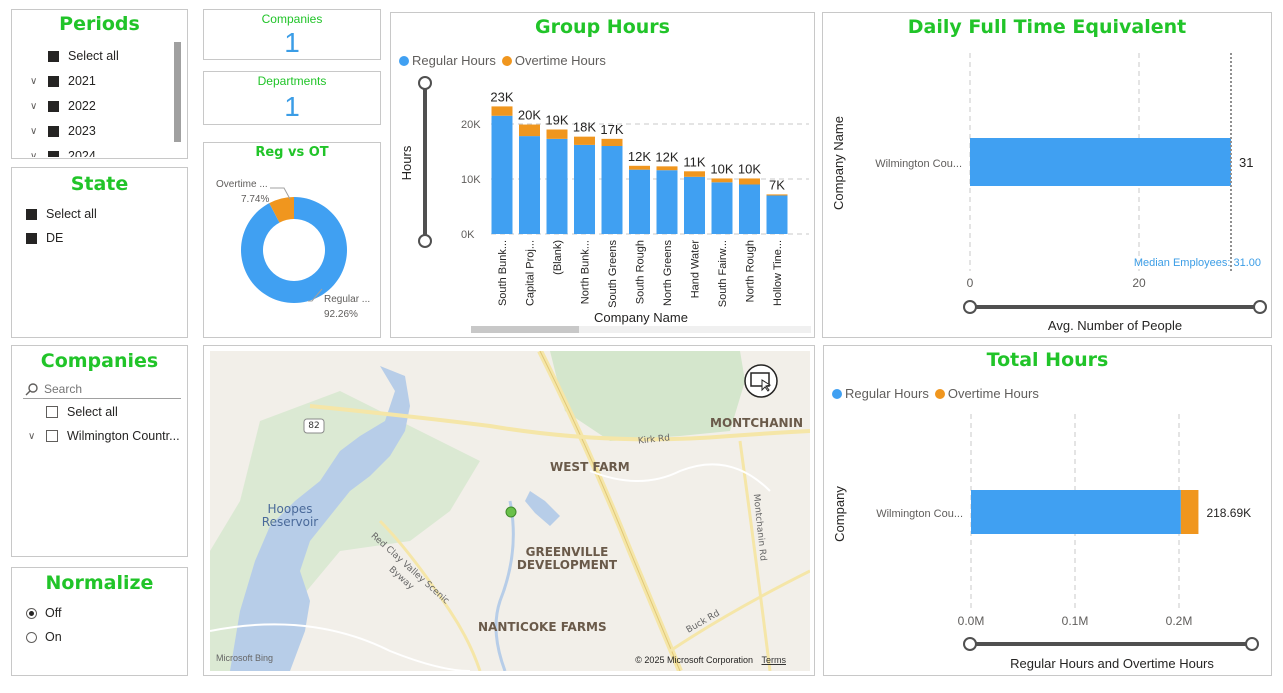 Image resolution: width=1283 pixels, height=693 pixels. I want to click on location-marker, so click(511, 512).